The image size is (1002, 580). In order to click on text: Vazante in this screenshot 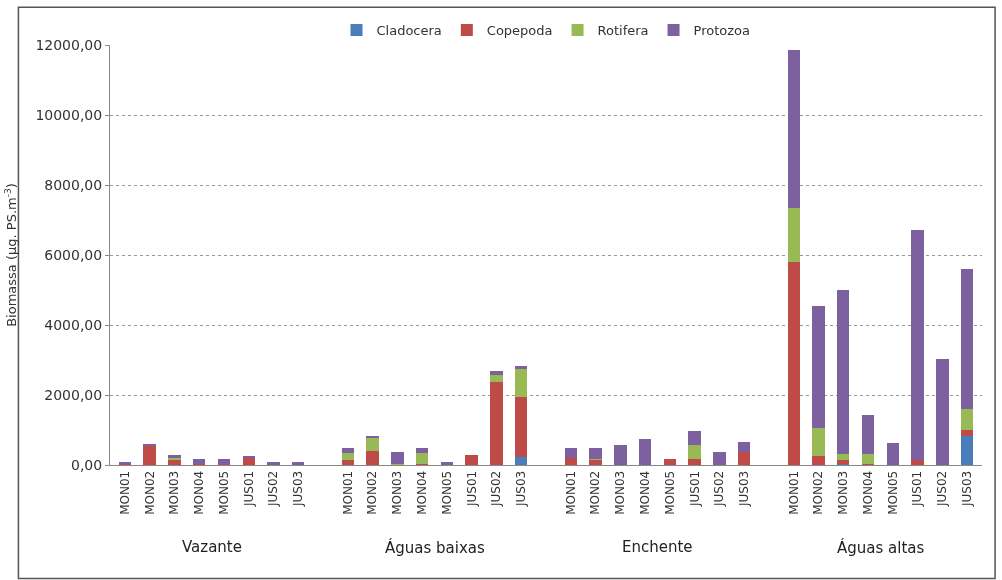, I will do `click(212, 547)`.